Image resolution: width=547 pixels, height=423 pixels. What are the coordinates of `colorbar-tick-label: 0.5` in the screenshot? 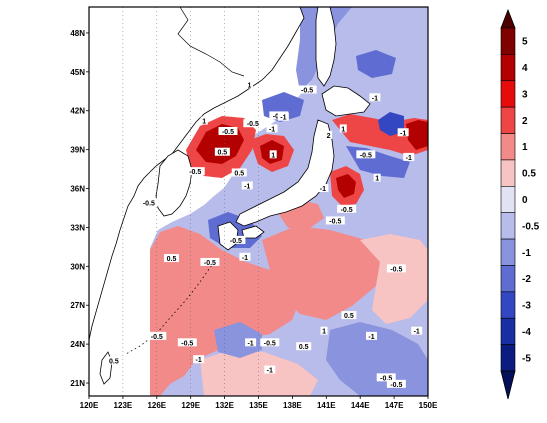 It's located at (529, 174).